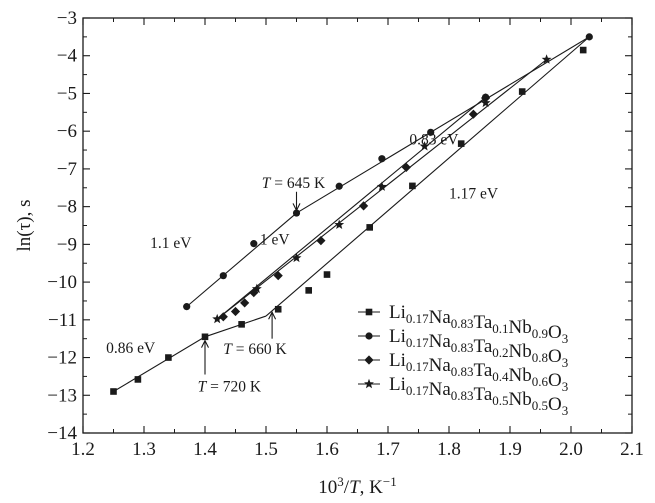 The height and width of the screenshot is (503, 655). Describe the element at coordinates (83, 449) in the screenshot. I see `x-tick-label: 1.2` at that location.